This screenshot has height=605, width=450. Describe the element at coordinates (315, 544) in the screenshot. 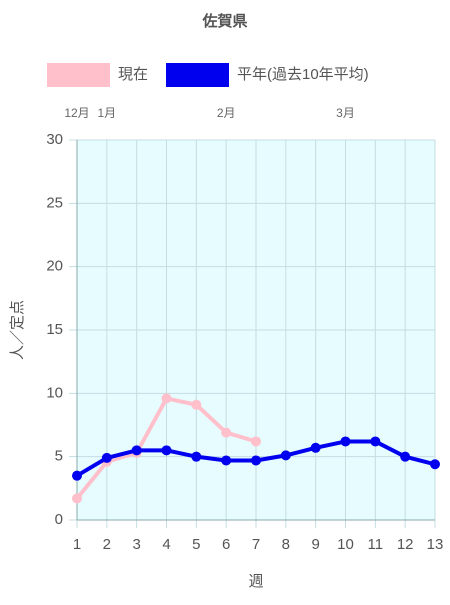

I see `x-tick-label: 9` at that location.